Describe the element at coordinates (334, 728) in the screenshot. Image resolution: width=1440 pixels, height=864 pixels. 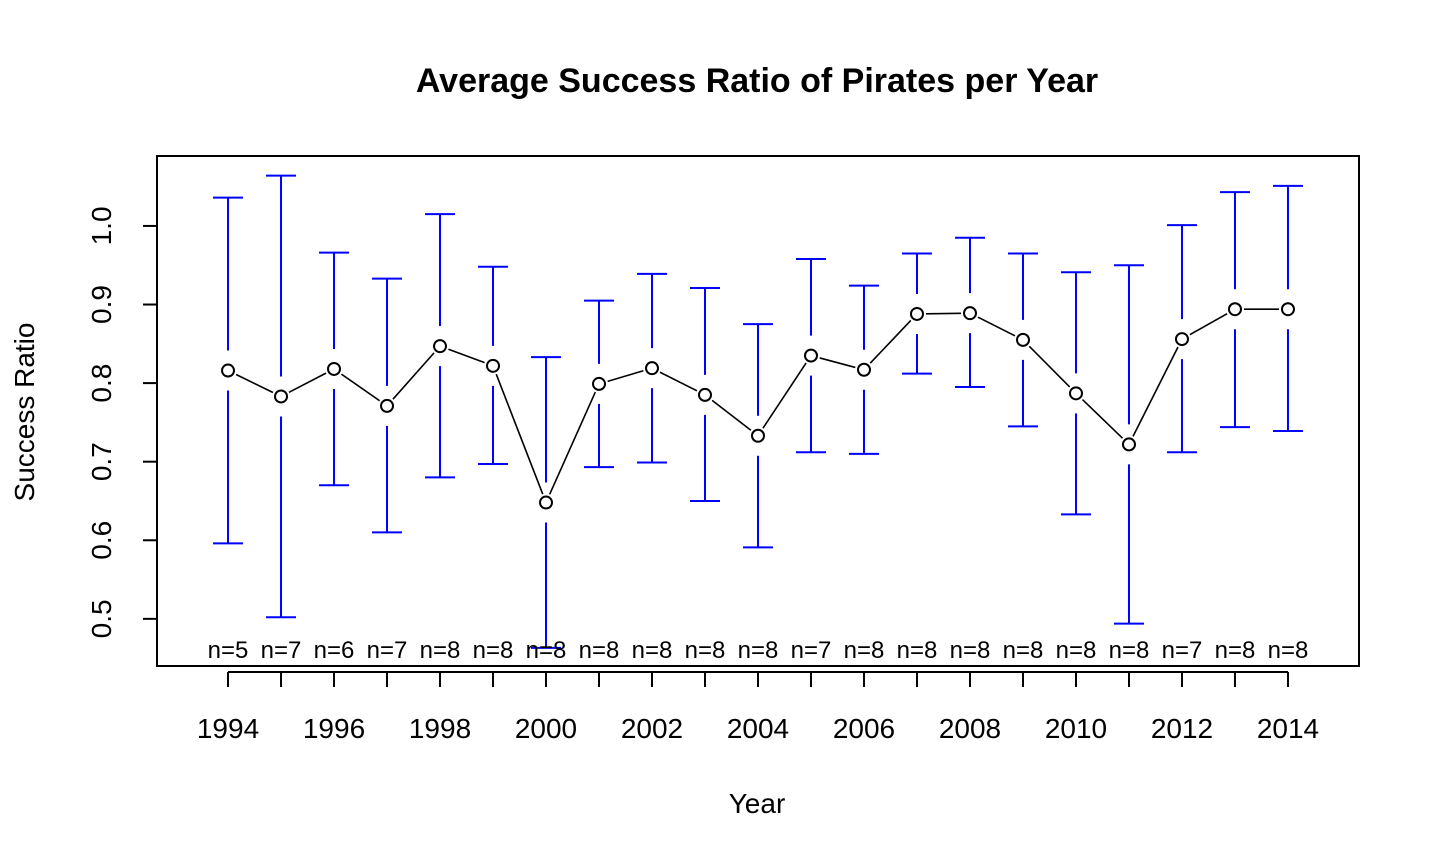
I see `x-tick-label: 1996` at that location.